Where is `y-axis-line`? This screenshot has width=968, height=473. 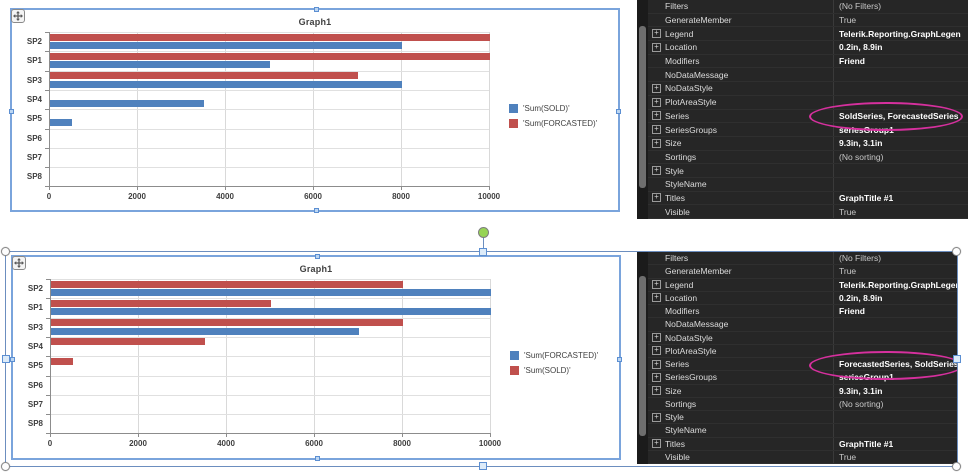
y-axis-line is located at coordinates (49, 109).